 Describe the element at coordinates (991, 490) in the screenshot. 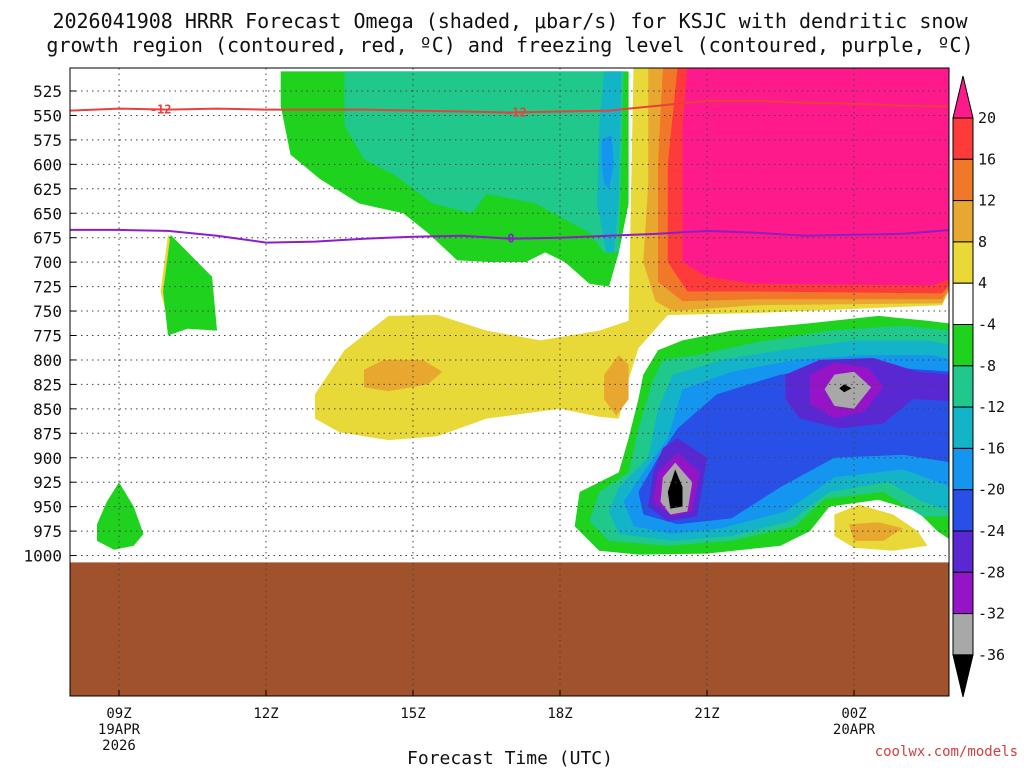

I see `colorbar-label--20: -20` at that location.